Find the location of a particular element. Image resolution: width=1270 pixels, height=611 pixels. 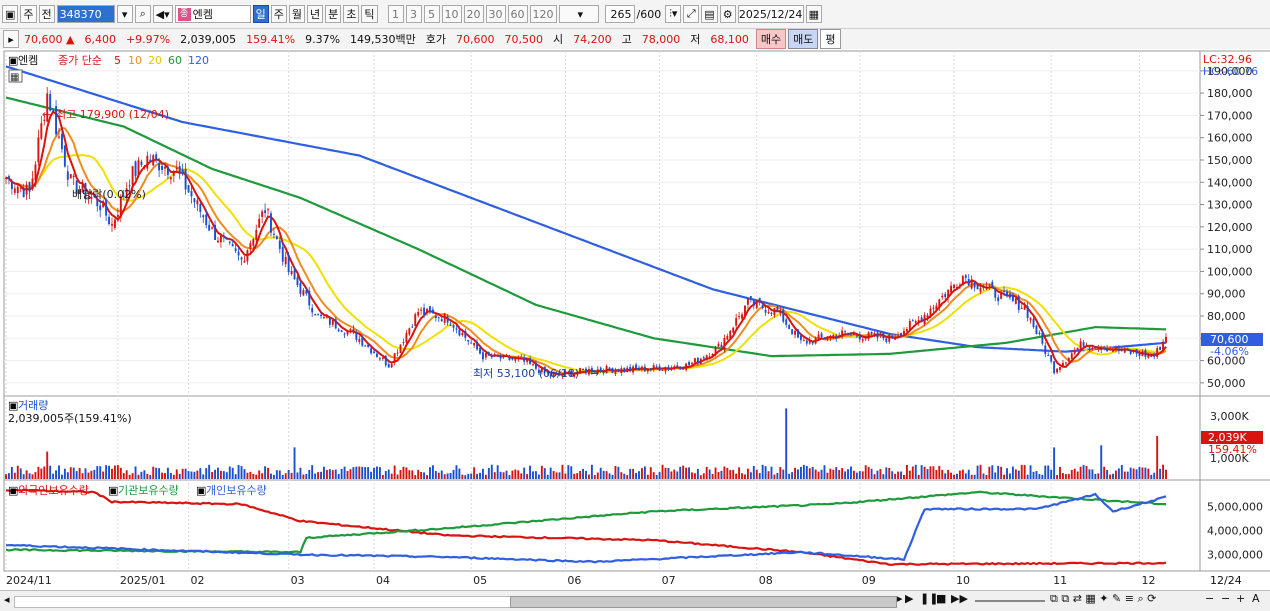

zoom-slider is located at coordinates (1010, 601).